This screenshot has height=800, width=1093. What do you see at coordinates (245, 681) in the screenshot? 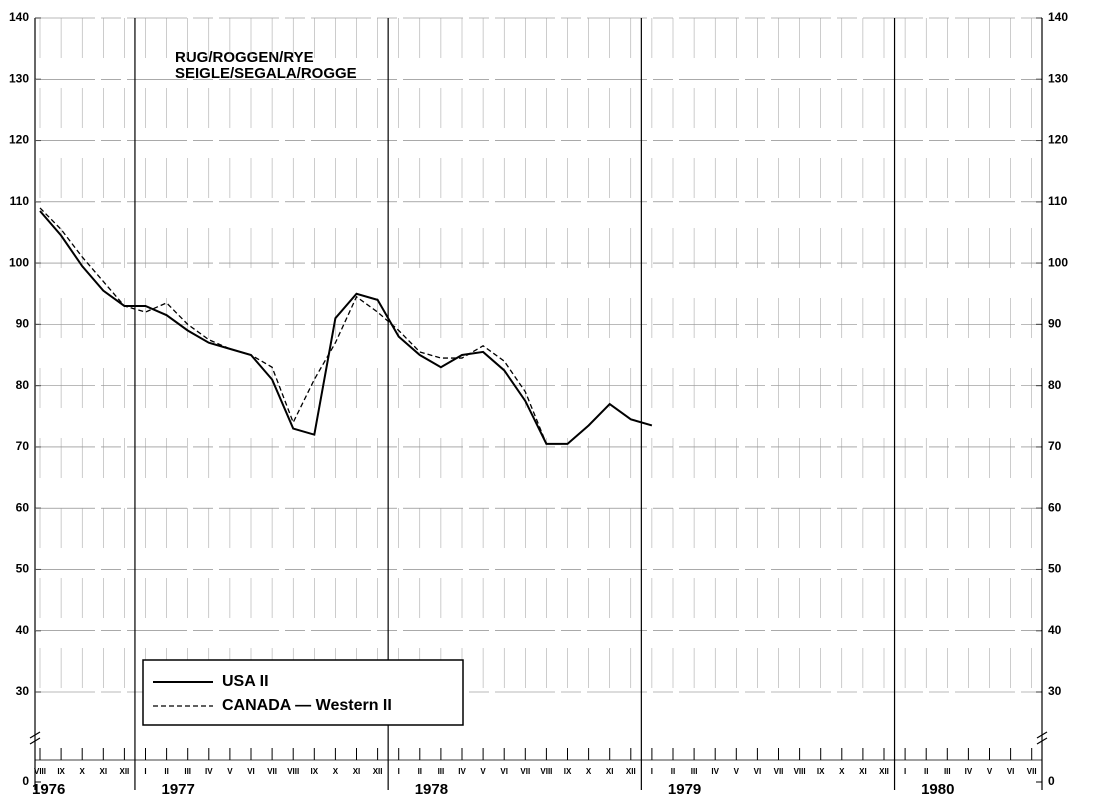
I see `legend-label: USA II` at bounding box center [245, 681].